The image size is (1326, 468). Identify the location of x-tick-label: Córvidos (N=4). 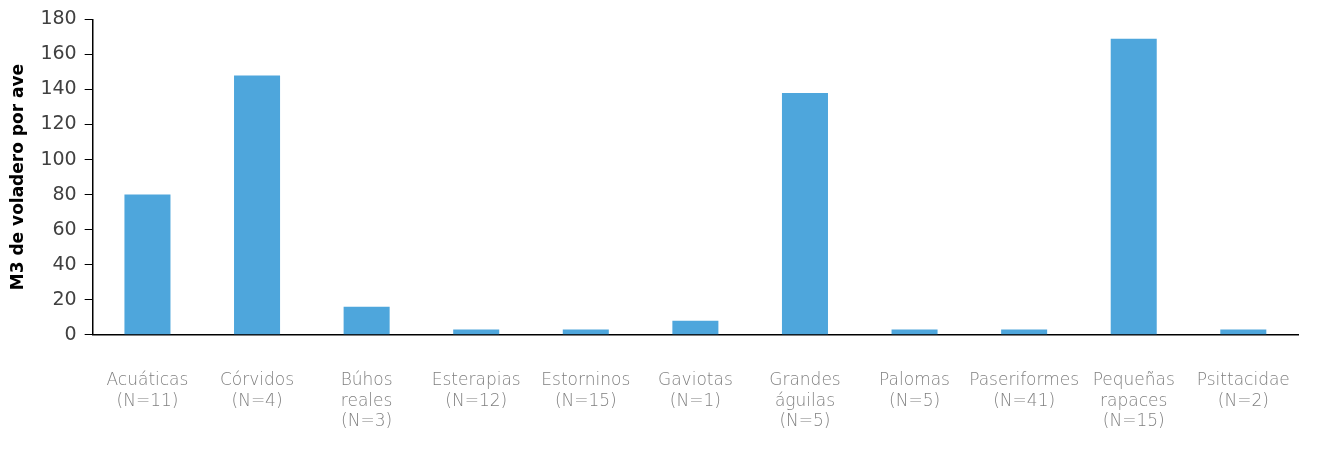
(257, 389).